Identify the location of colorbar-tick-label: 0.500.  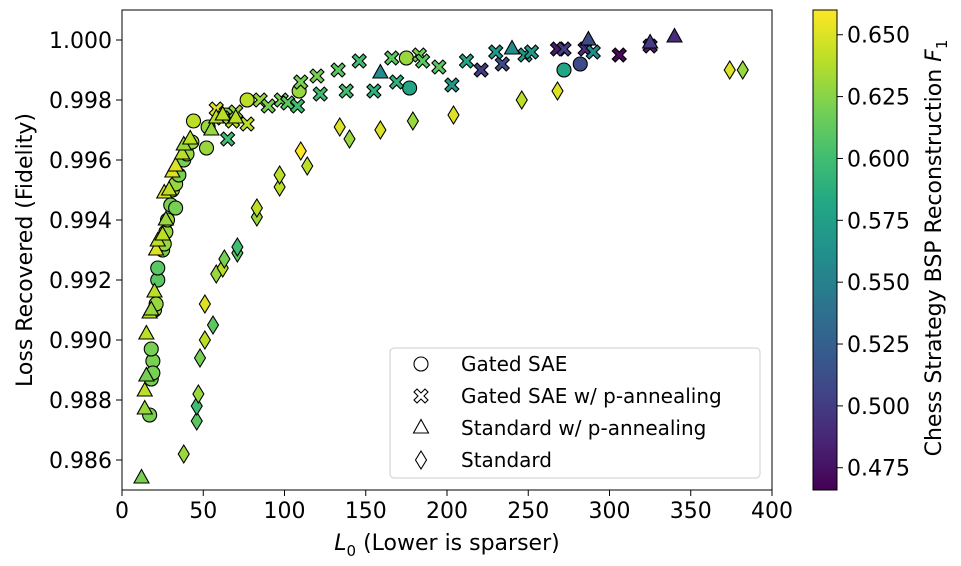
(878, 407).